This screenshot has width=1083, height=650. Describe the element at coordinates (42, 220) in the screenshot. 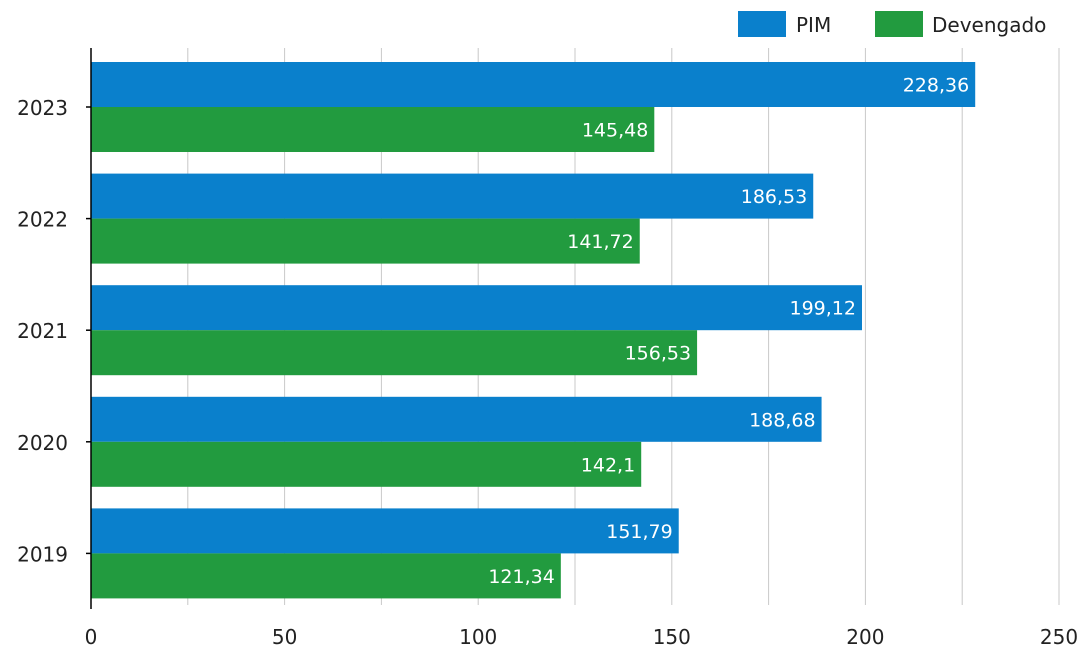

I see `y-tick-label: 2022` at that location.